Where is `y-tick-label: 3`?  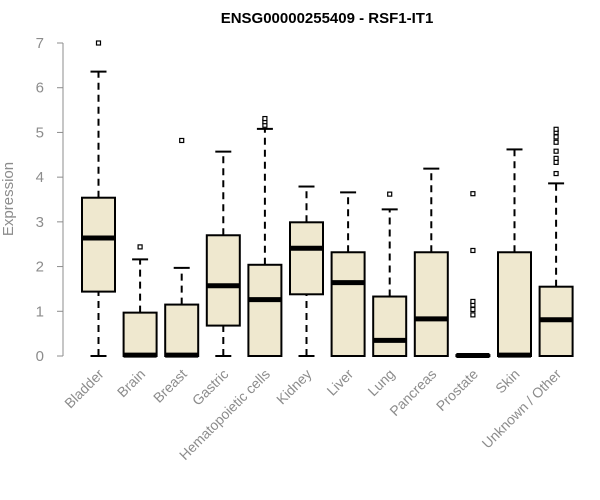 y-tick-label: 3 is located at coordinates (40, 222).